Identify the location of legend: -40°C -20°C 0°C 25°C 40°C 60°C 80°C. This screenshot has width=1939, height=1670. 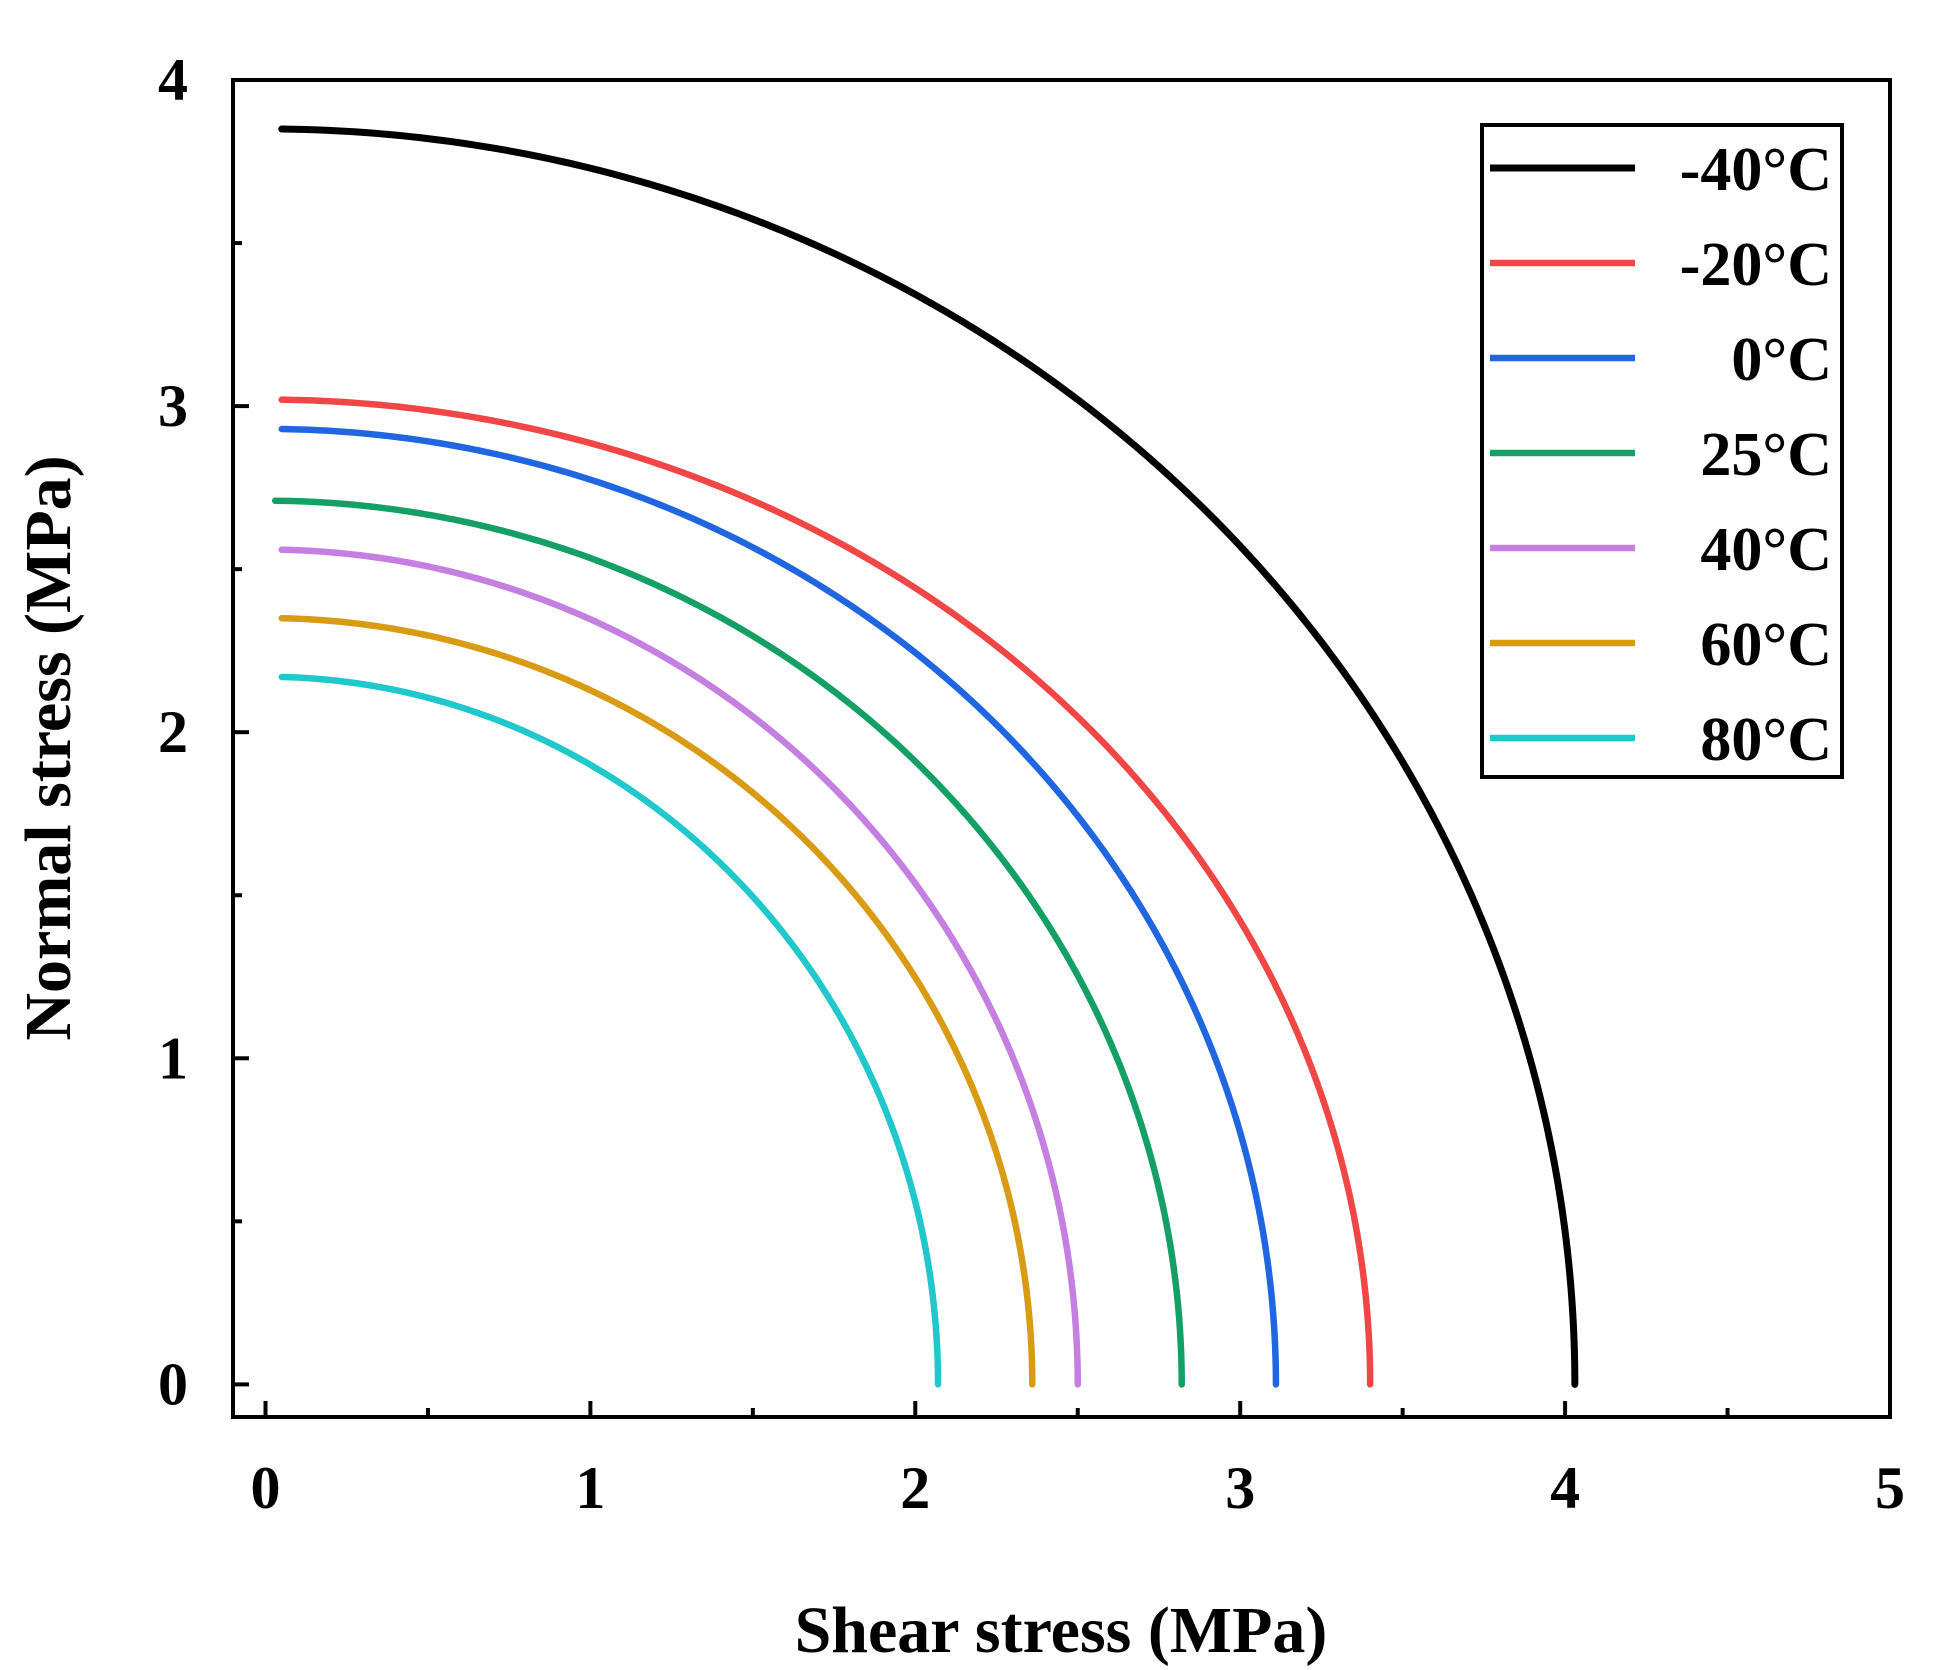
(1662, 451).